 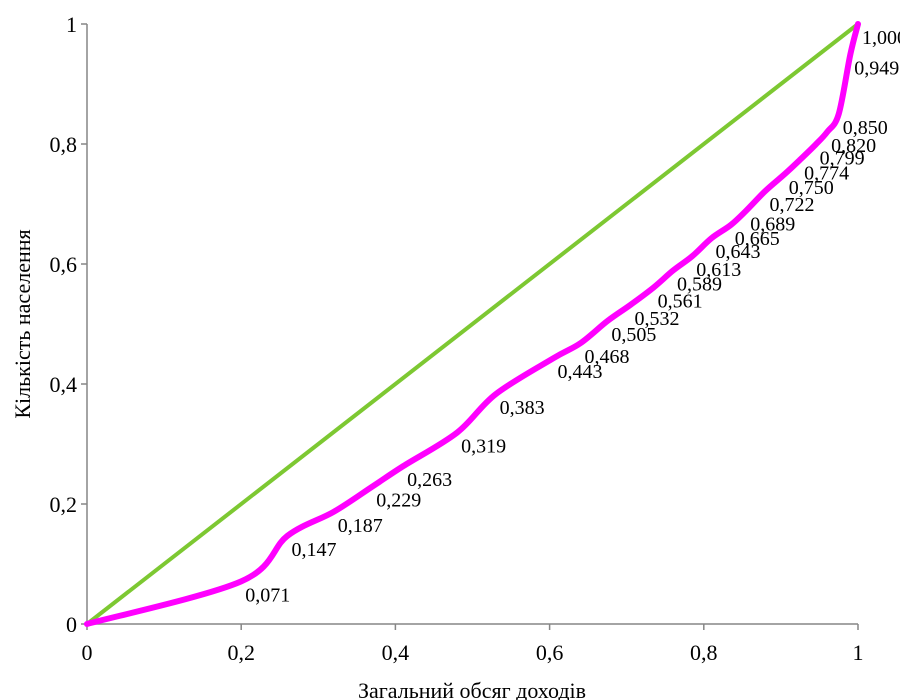 I want to click on data-label: 0,071, so click(x=267, y=595).